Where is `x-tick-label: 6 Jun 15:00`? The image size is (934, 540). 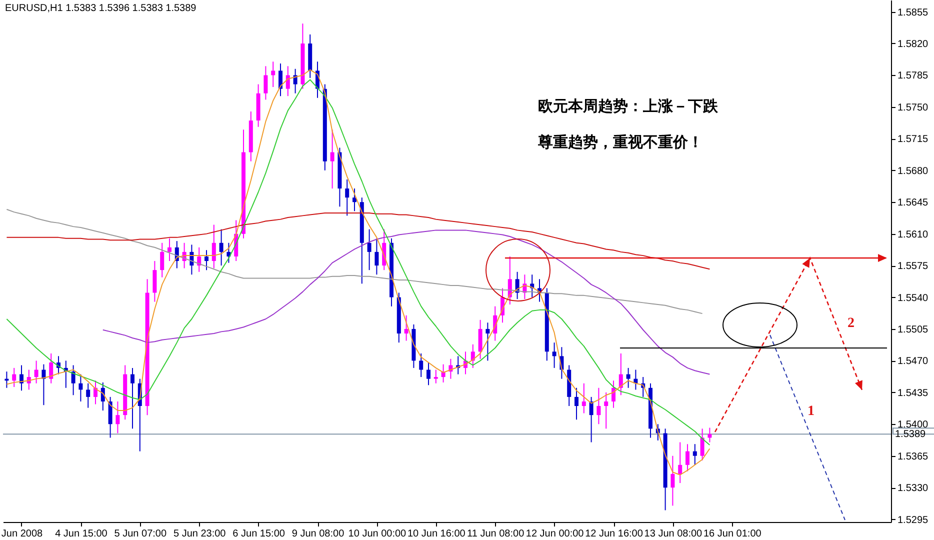
x-tick-label: 6 Jun 15:00 is located at coordinates (259, 534).